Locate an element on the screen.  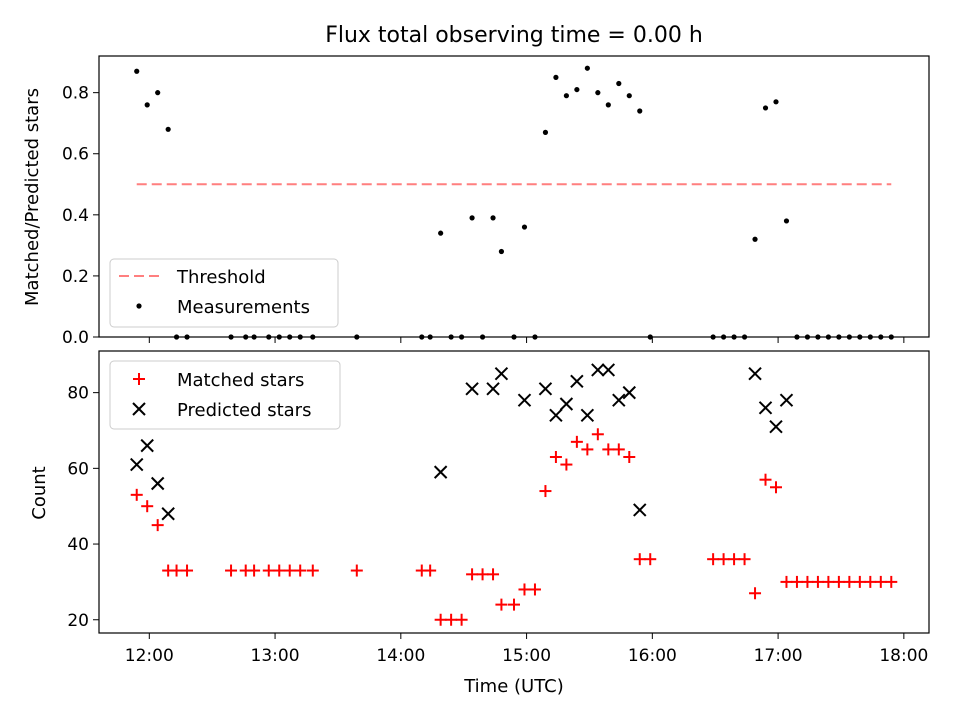
bottom-y-tick-label: 60 is located at coordinates (78, 469).